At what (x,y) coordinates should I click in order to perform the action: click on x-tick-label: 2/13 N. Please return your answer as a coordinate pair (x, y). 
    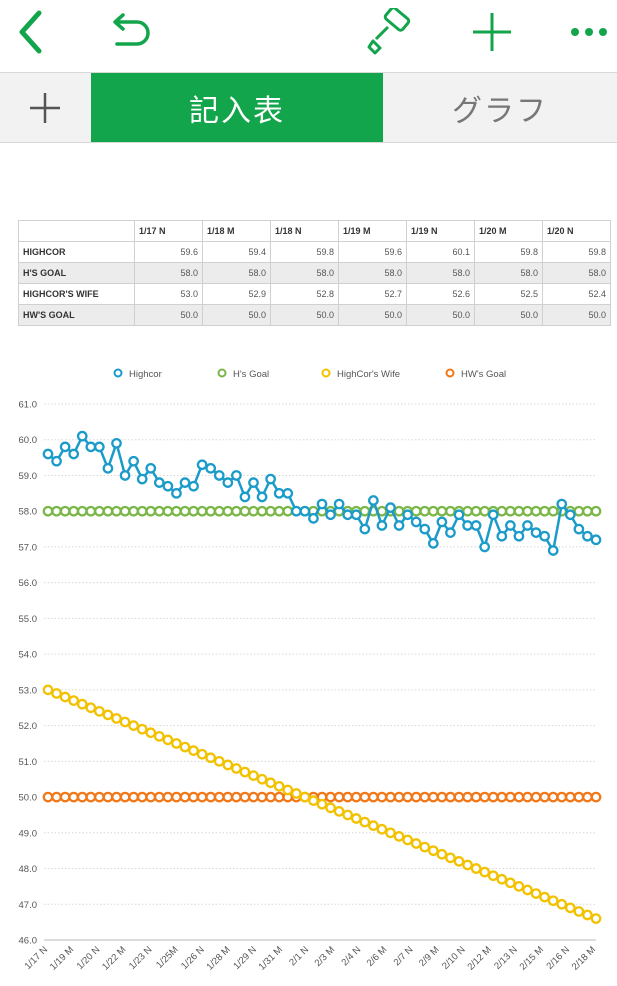
    Looking at the image, I should click on (506, 958).